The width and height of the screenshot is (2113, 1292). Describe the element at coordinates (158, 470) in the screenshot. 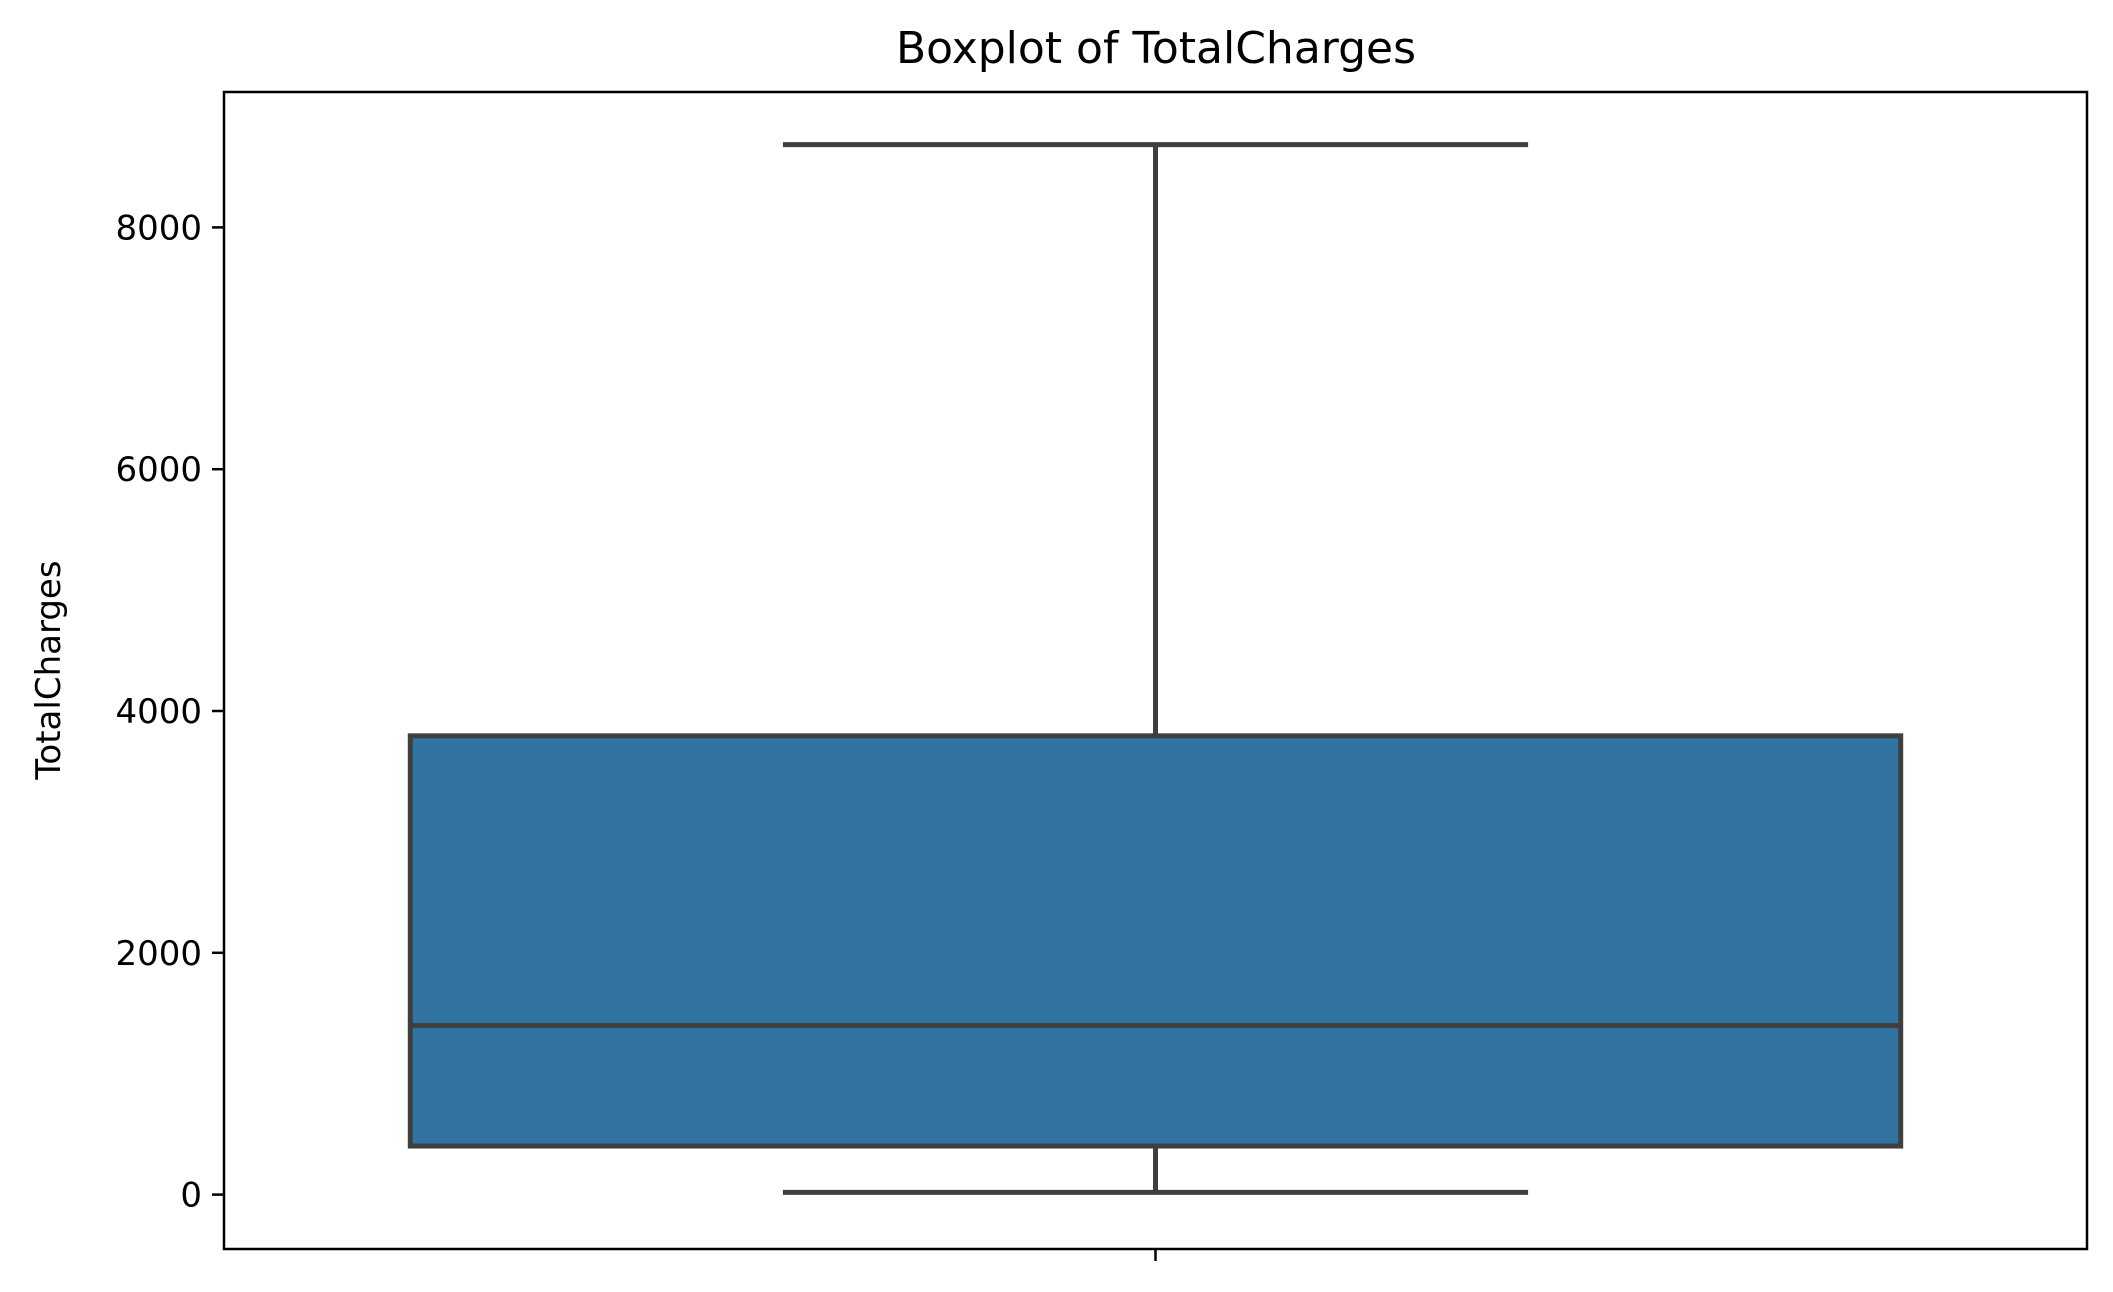

I see `y-tick-label: 6000` at that location.